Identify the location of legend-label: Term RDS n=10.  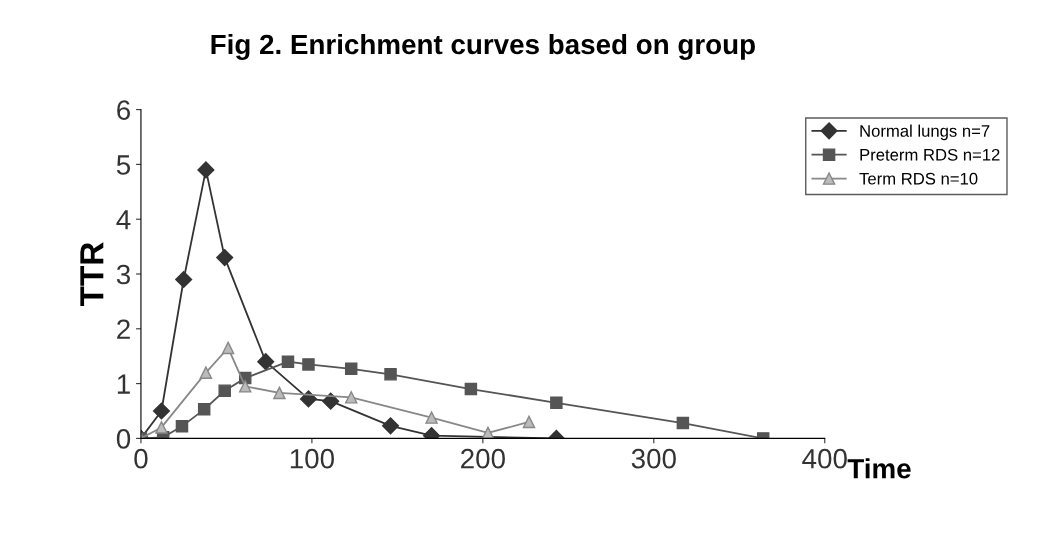
(918, 178).